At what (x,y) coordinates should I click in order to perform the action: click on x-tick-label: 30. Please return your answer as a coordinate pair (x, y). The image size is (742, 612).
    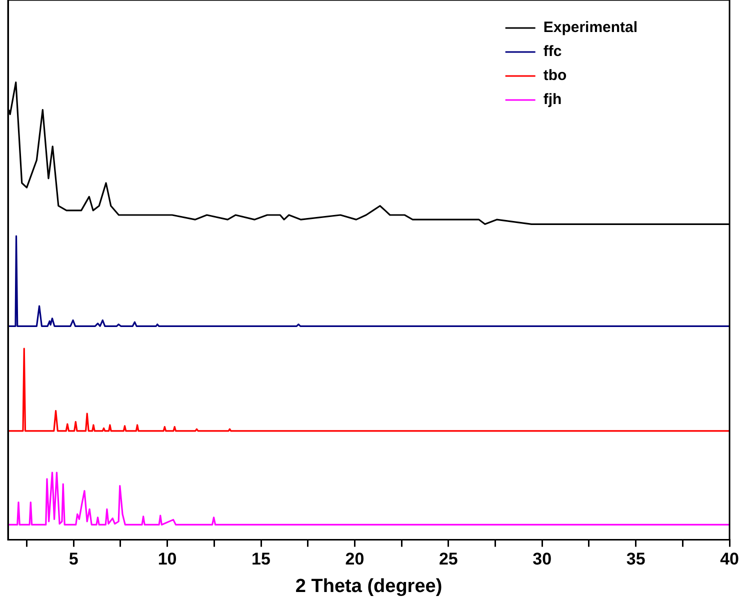
    Looking at the image, I should click on (542, 559).